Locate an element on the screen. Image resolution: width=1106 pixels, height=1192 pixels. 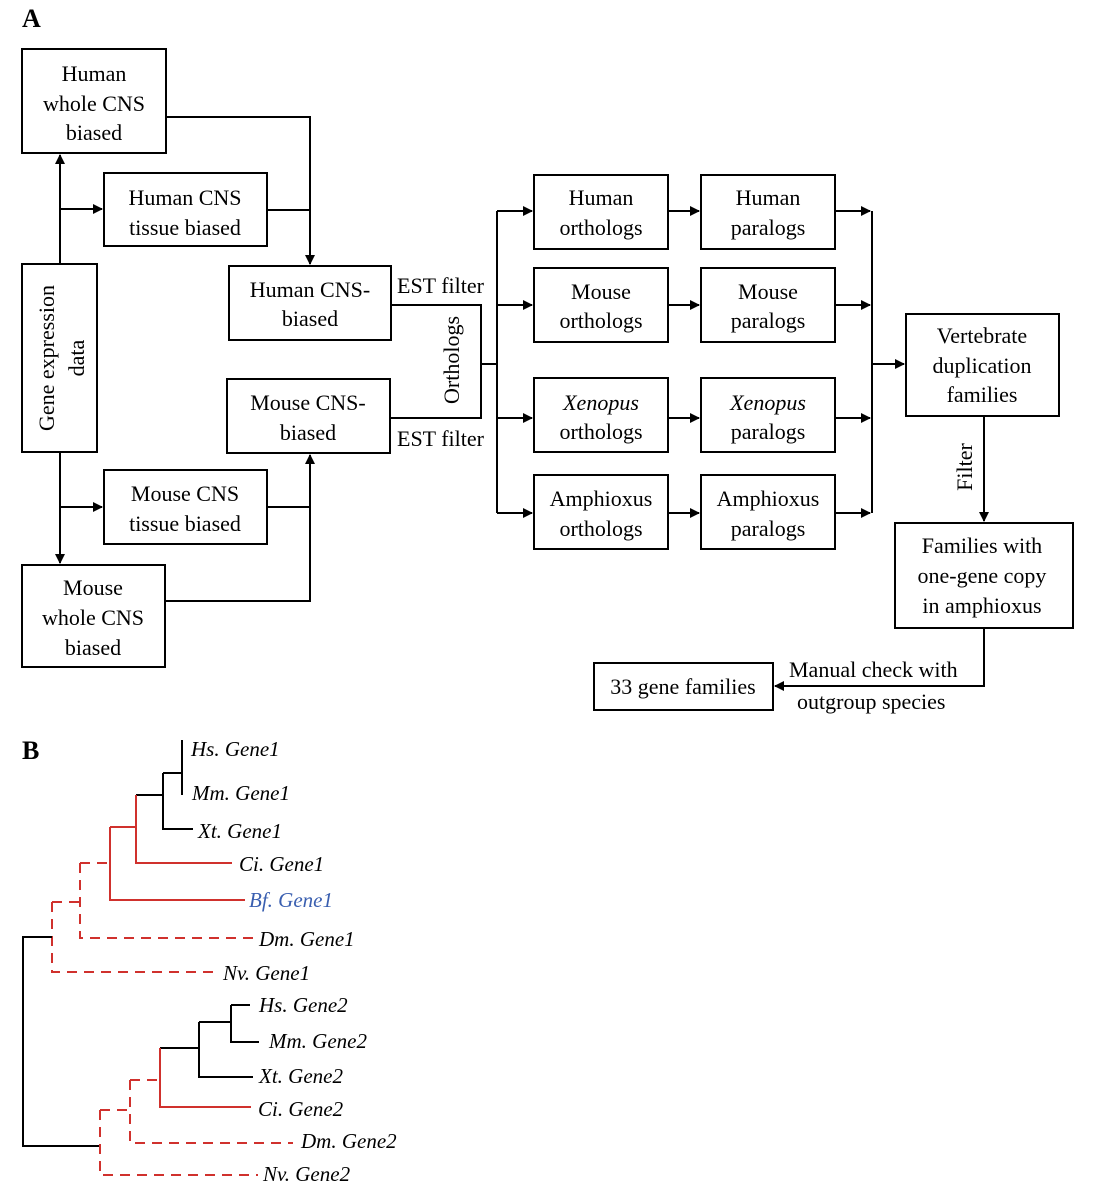
mouse-cns-tissue-box: Mouse CNS tissue biased is located at coordinates (185, 507).